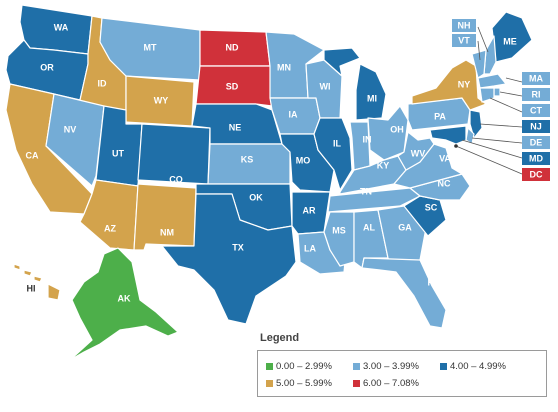 The width and height of the screenshot is (558, 412). I want to click on leader-ct, so click(506, 105).